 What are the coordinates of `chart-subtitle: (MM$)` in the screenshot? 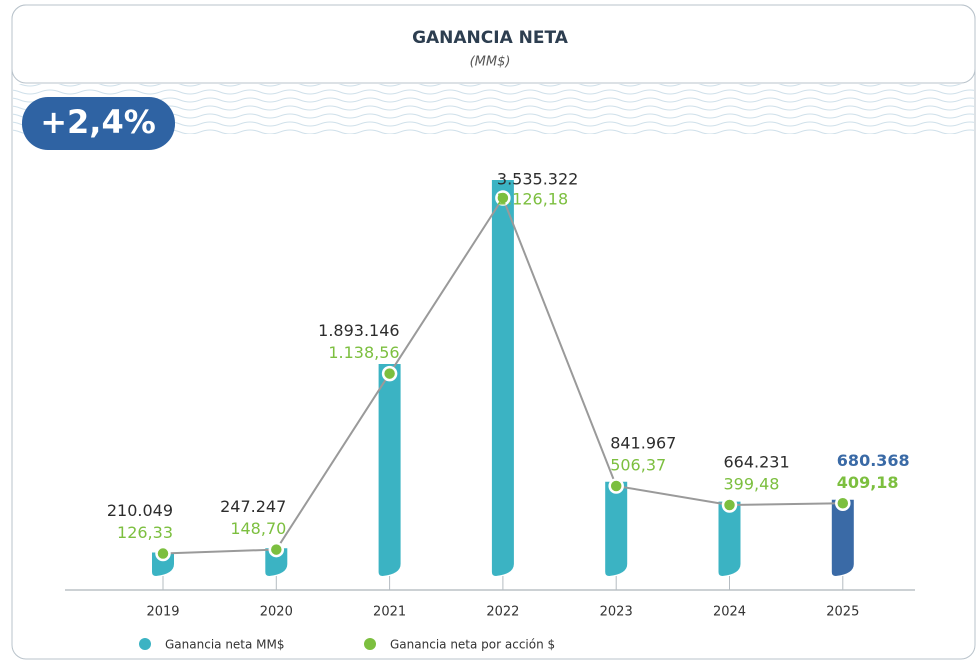 It's located at (490, 62).